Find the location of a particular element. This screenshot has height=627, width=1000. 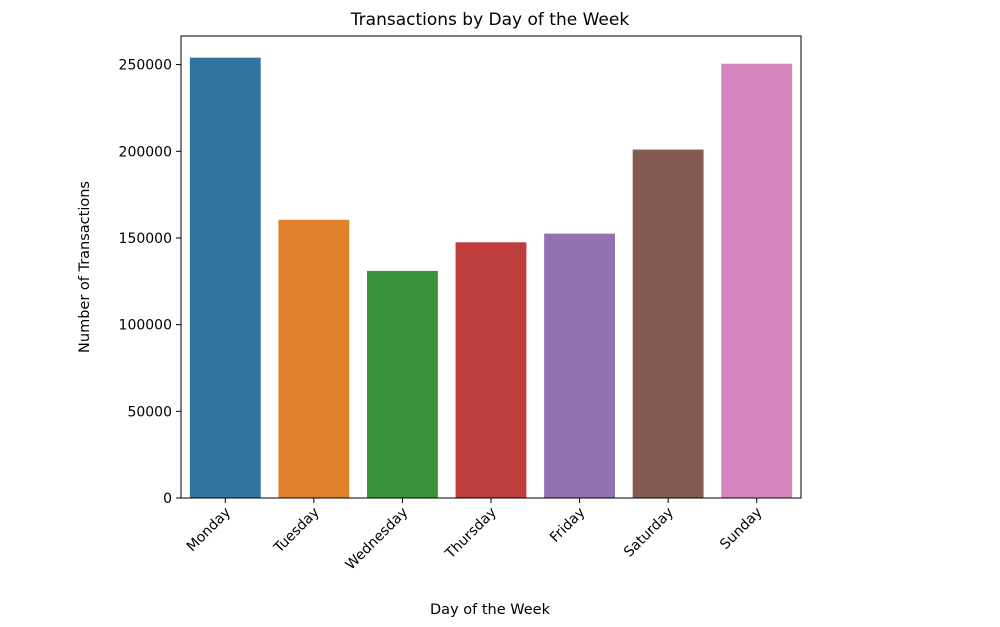

chart-title: Transactions by Day of the Week is located at coordinates (490, 20).